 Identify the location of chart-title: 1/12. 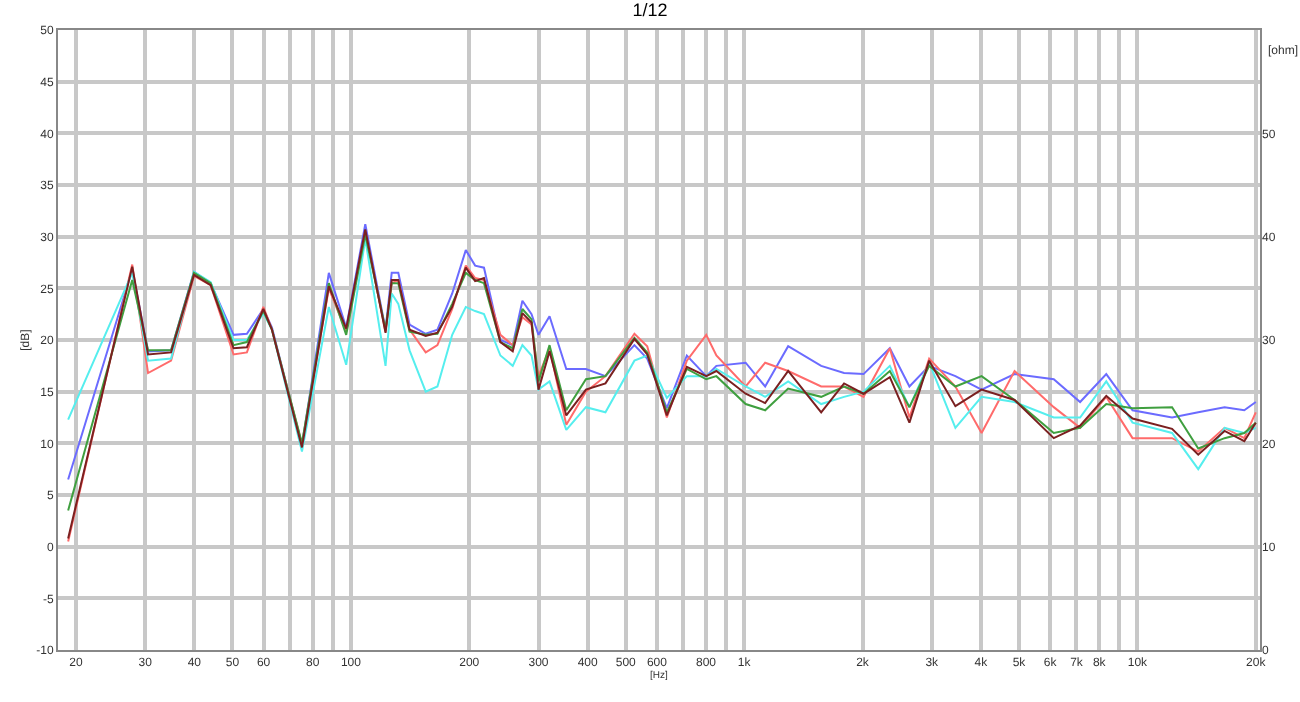
(650, 10).